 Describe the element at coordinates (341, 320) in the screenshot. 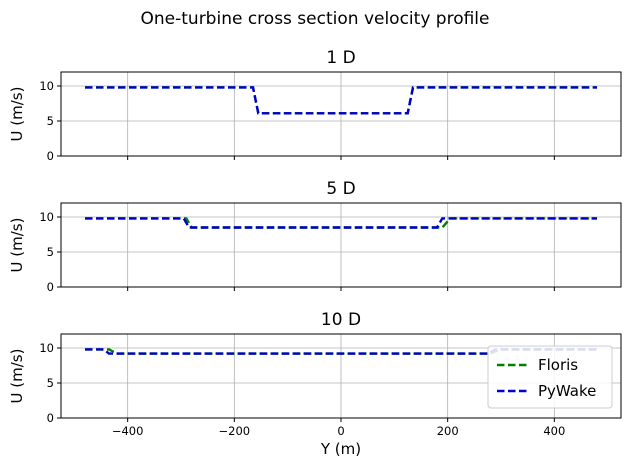

I see `subplot-title: 10 D` at that location.